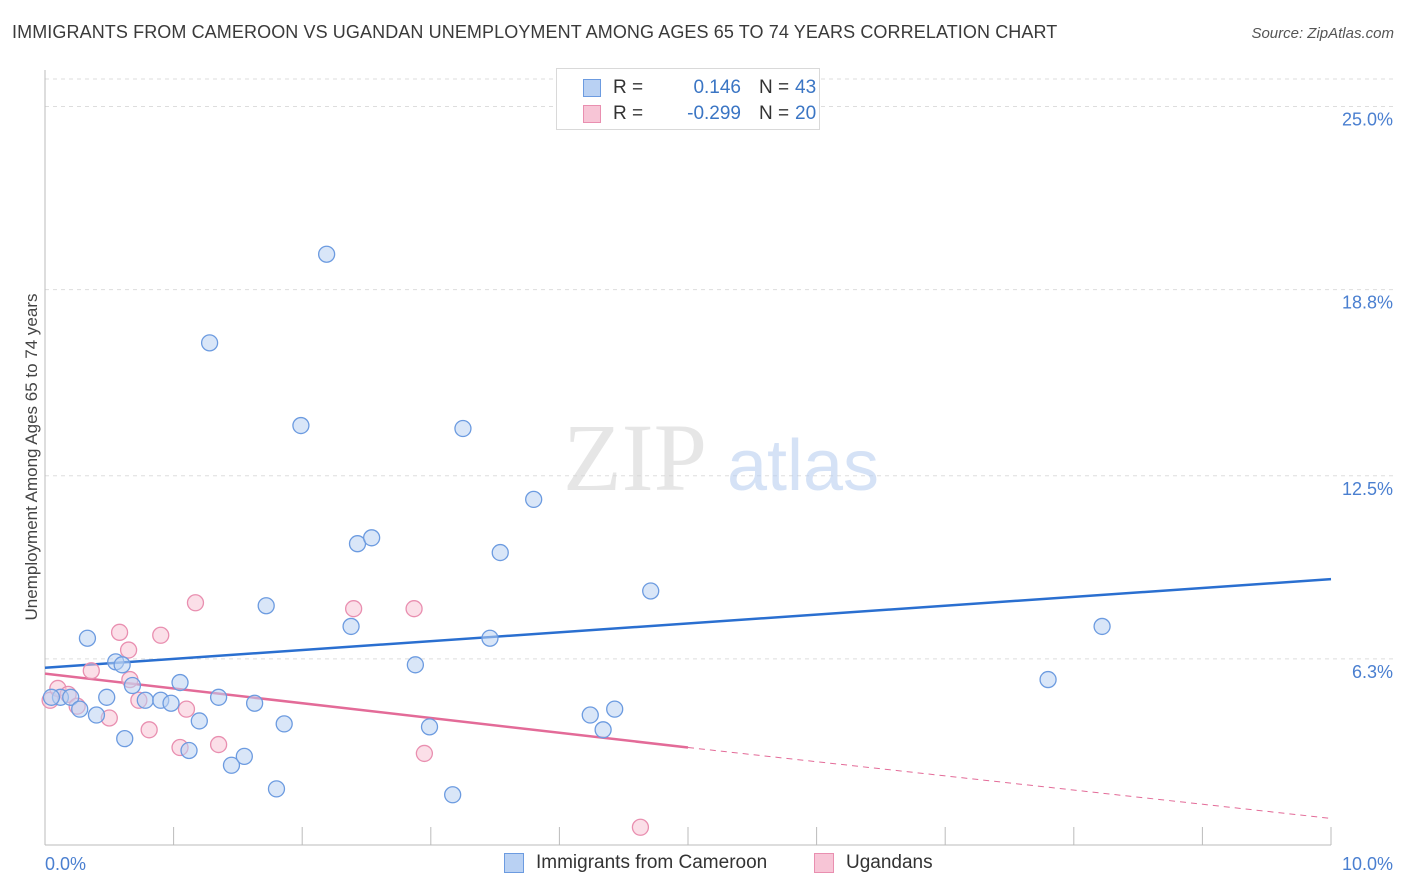 This screenshot has height=892, width=1406. I want to click on watermark-zip: ZIP, so click(635, 457).